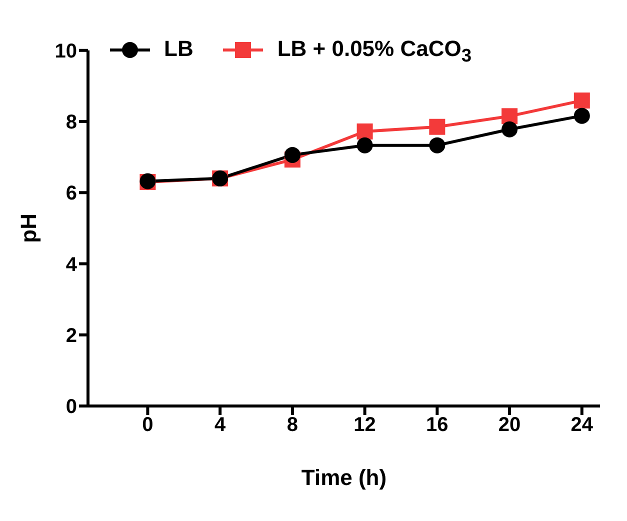 The height and width of the screenshot is (521, 627). Describe the element at coordinates (437, 425) in the screenshot. I see `x-tick-label: 16` at that location.